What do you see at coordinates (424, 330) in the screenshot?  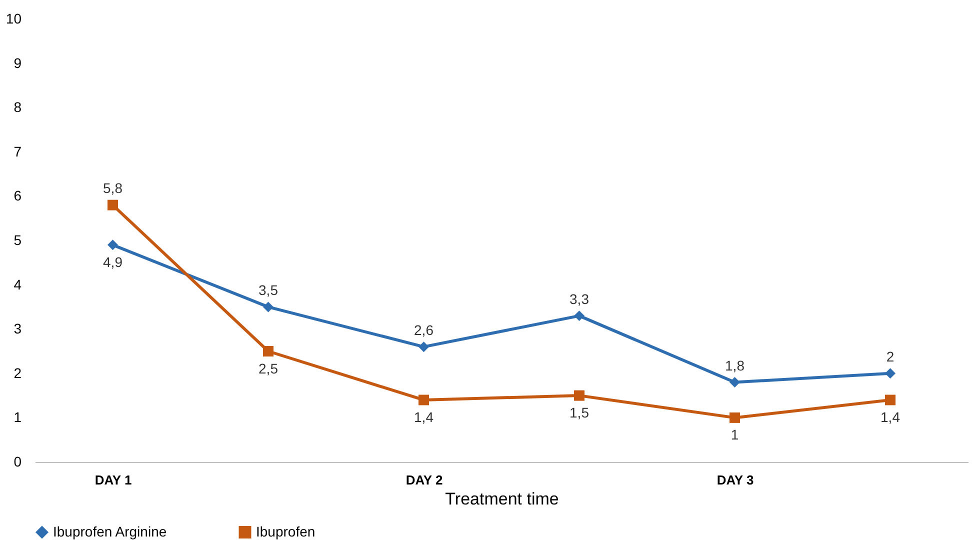 I see `data-label: 2,6` at bounding box center [424, 330].